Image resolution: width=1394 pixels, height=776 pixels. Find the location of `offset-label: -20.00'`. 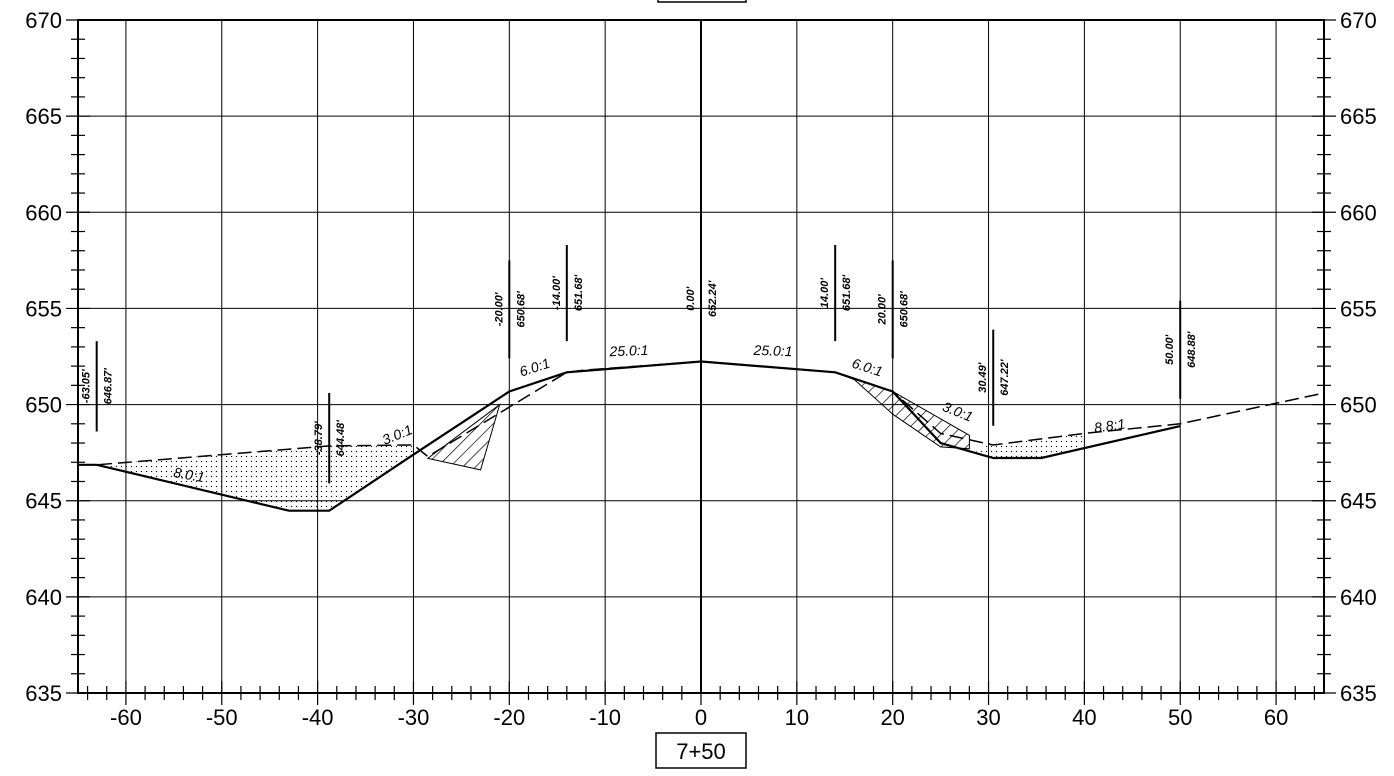

offset-label: -20.00' is located at coordinates (499, 309).